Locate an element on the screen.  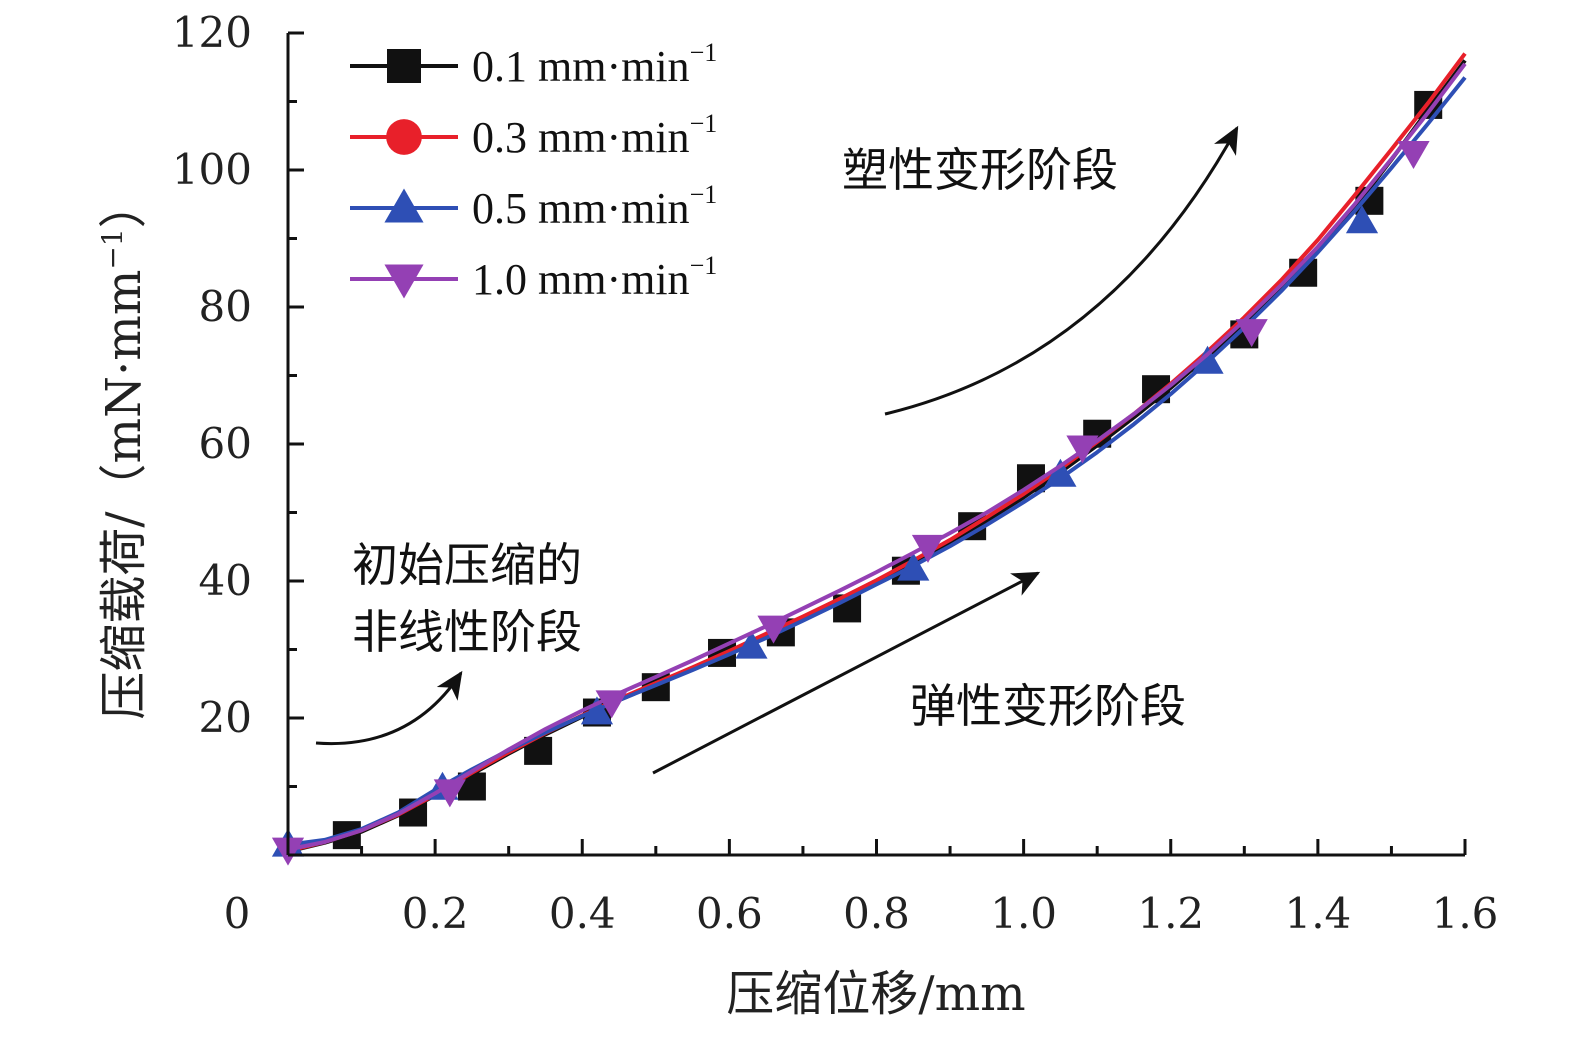
legend-label-3: 1.0 mm·min−1 is located at coordinates (594, 277).